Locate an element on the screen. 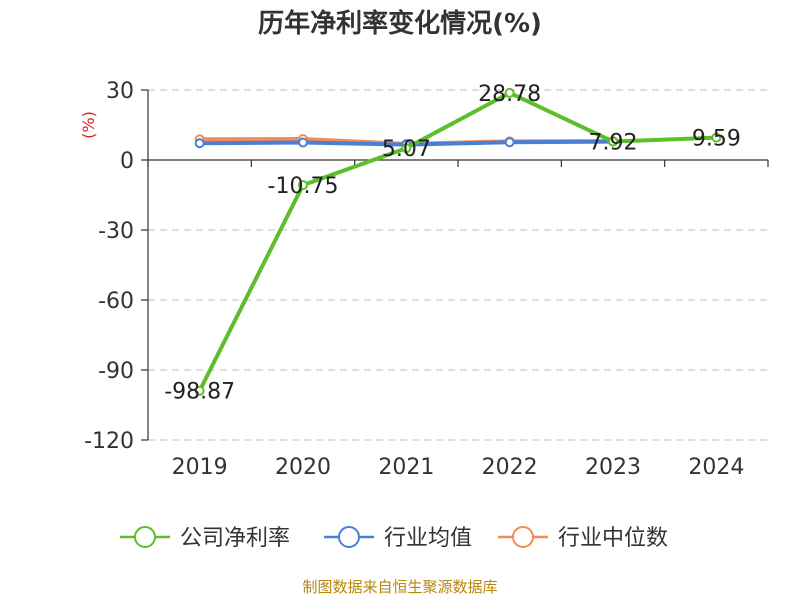  legend-item: 行业中位数 is located at coordinates (583, 538).